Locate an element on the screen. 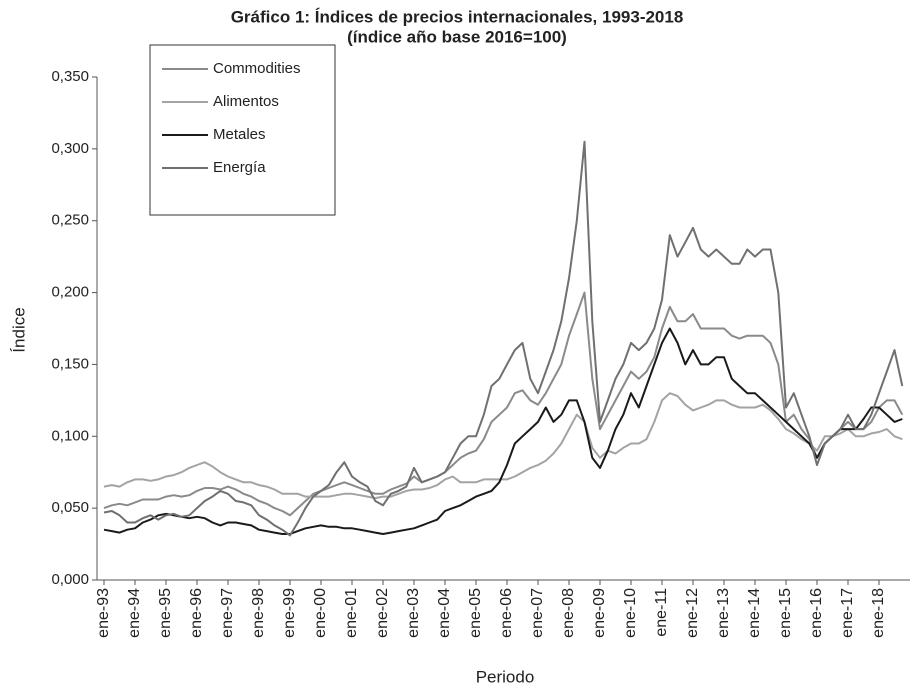 This screenshot has height=691, width=913. x-tick-label: ene-06 is located at coordinates (506, 613).